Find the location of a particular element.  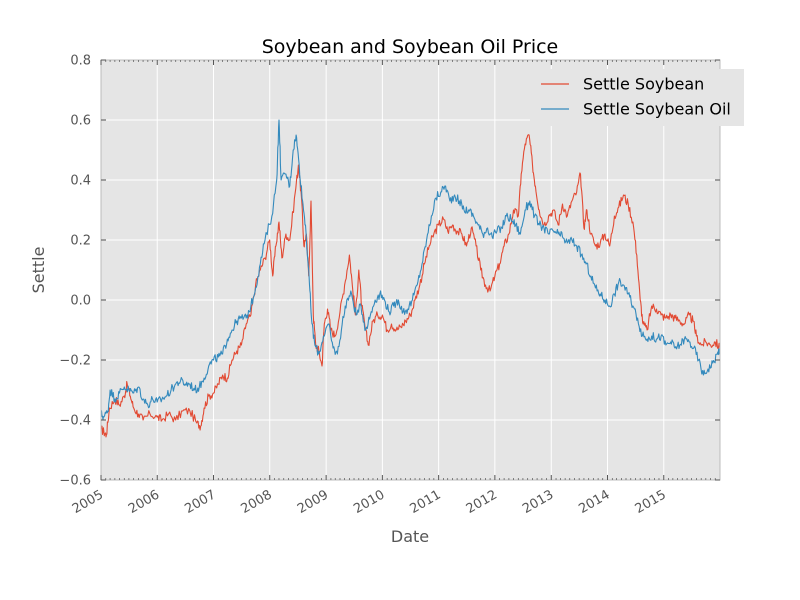

legend-label: Settle Soybean is located at coordinates (643, 84).